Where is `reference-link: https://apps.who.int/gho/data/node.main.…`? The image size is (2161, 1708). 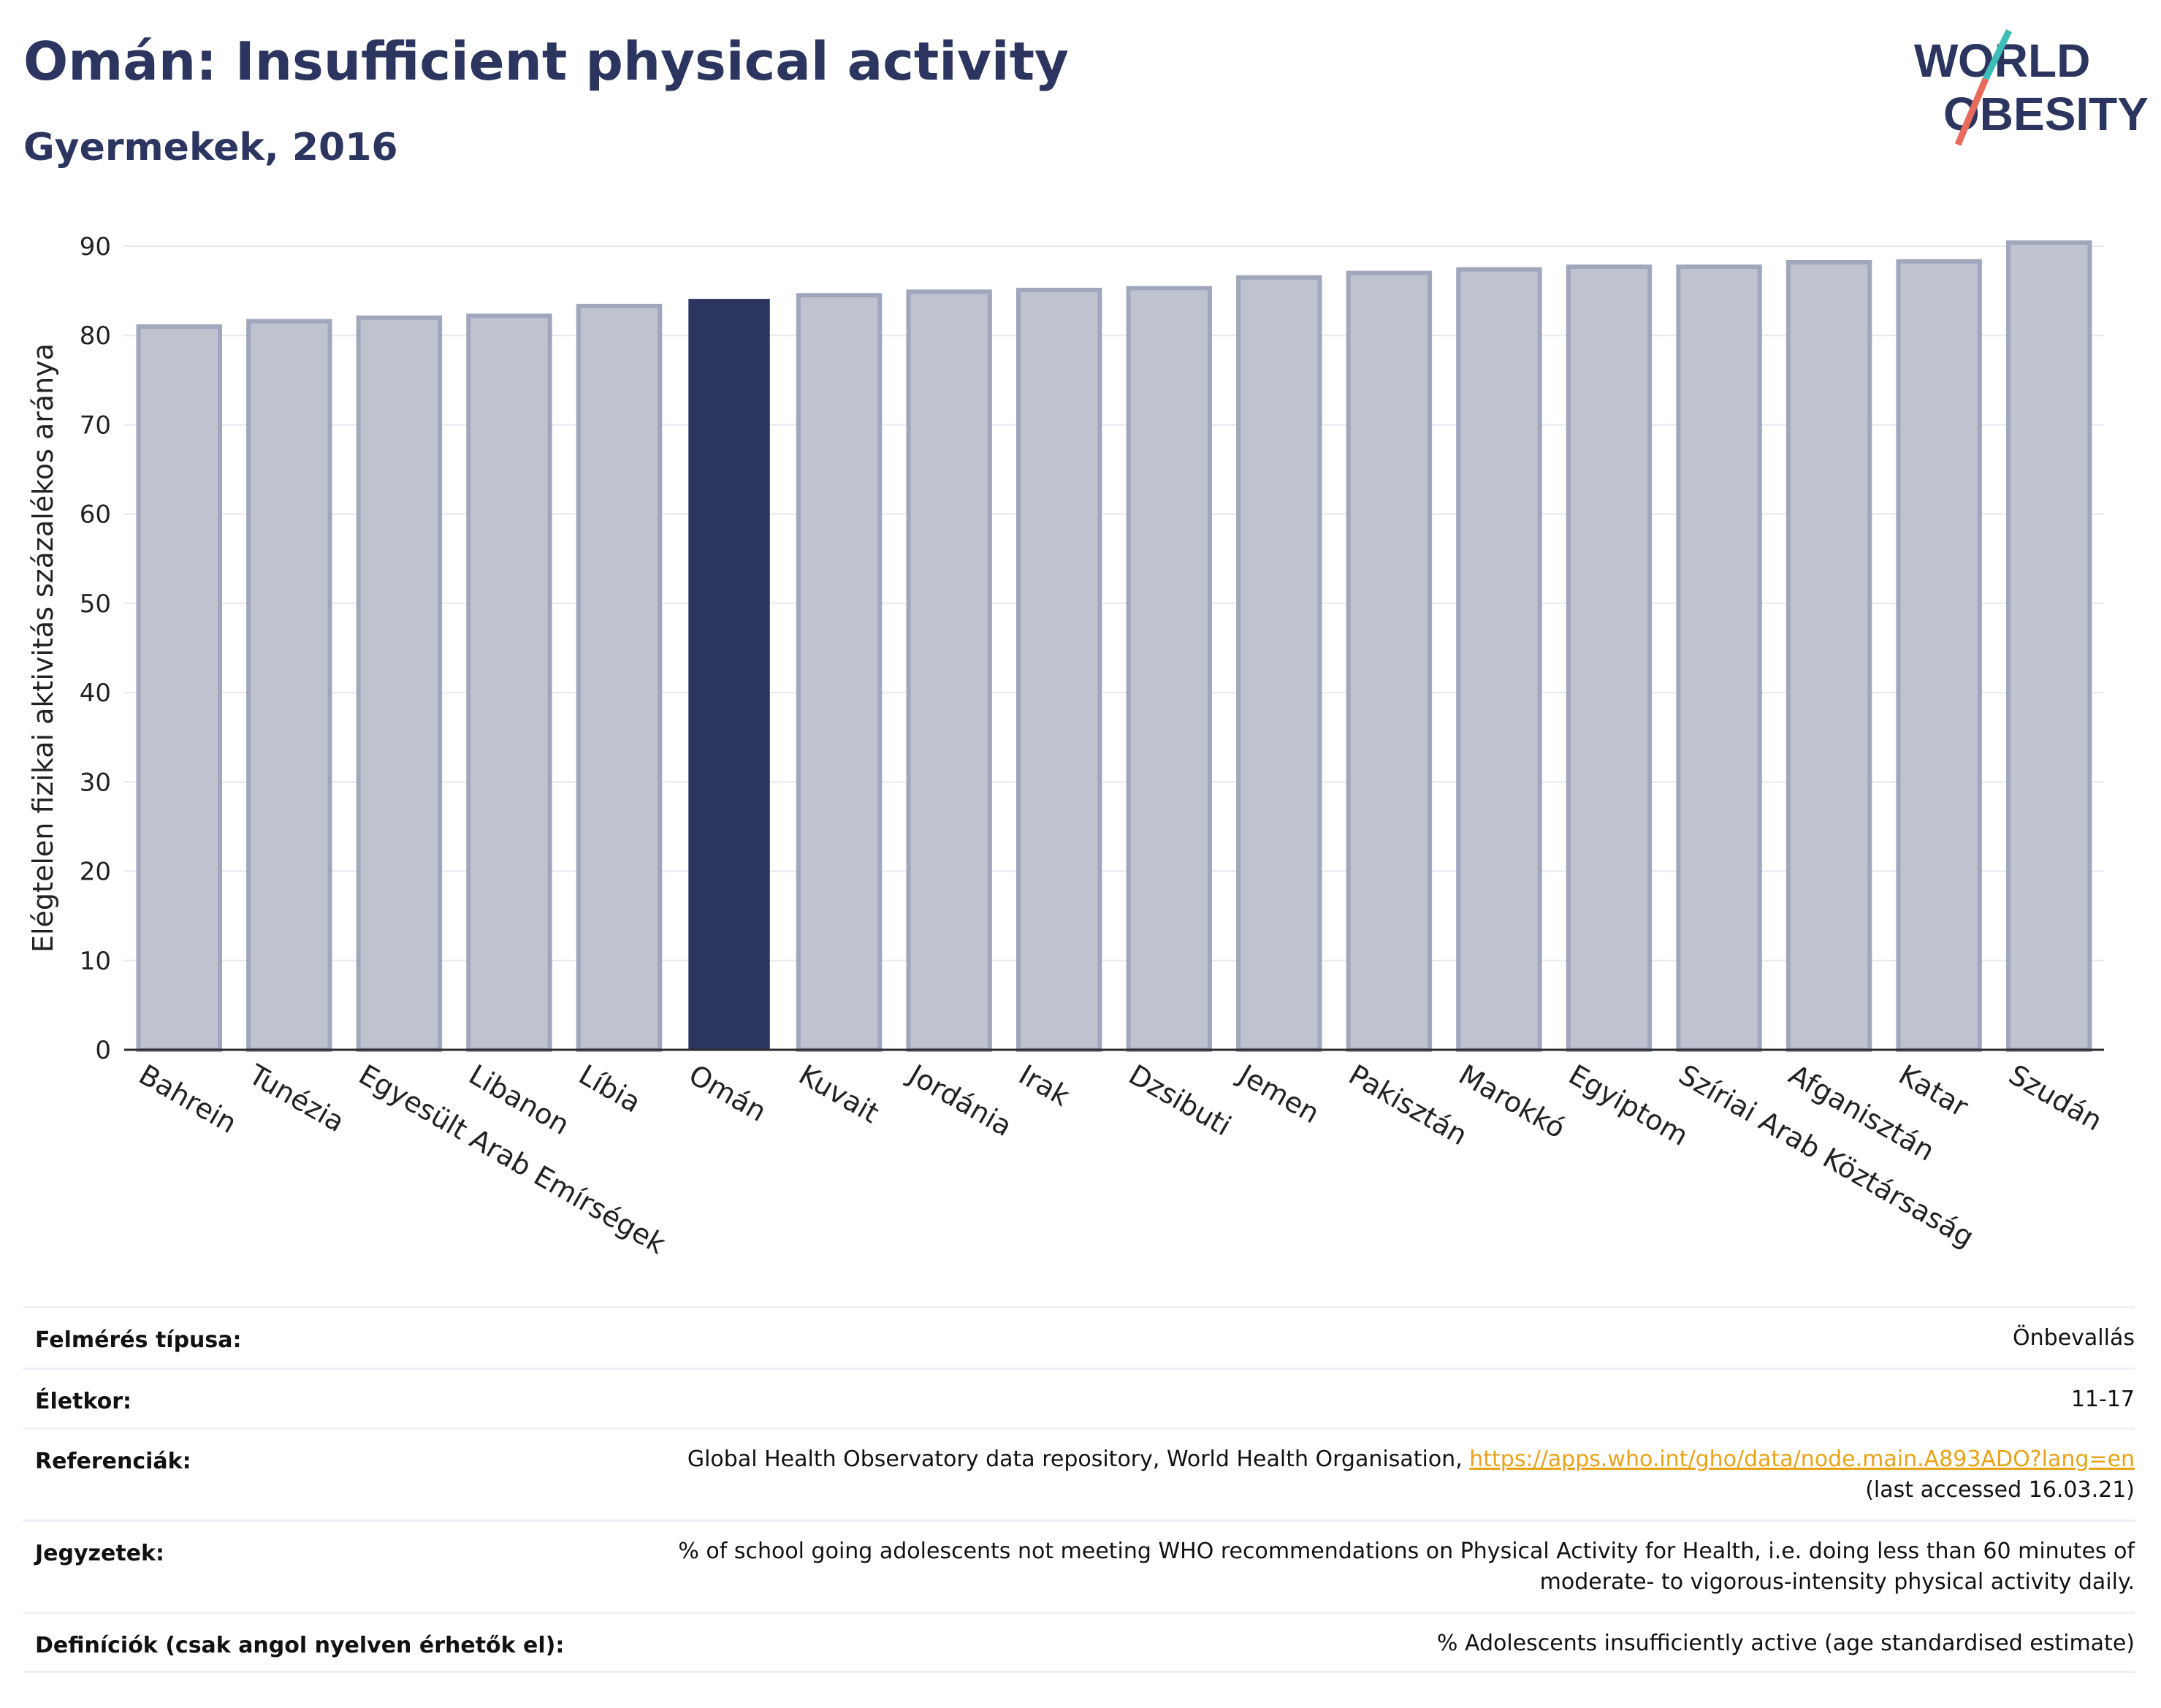 reference-link: https://apps.who.int/gho/data/node.main.… is located at coordinates (1802, 1459).